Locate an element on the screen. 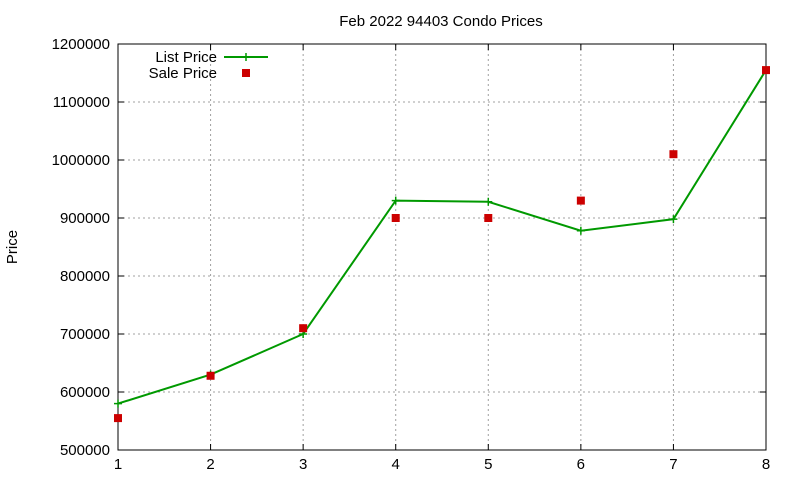 This screenshot has height=485, width=800. y-tick-label: 500000 is located at coordinates (85, 450).